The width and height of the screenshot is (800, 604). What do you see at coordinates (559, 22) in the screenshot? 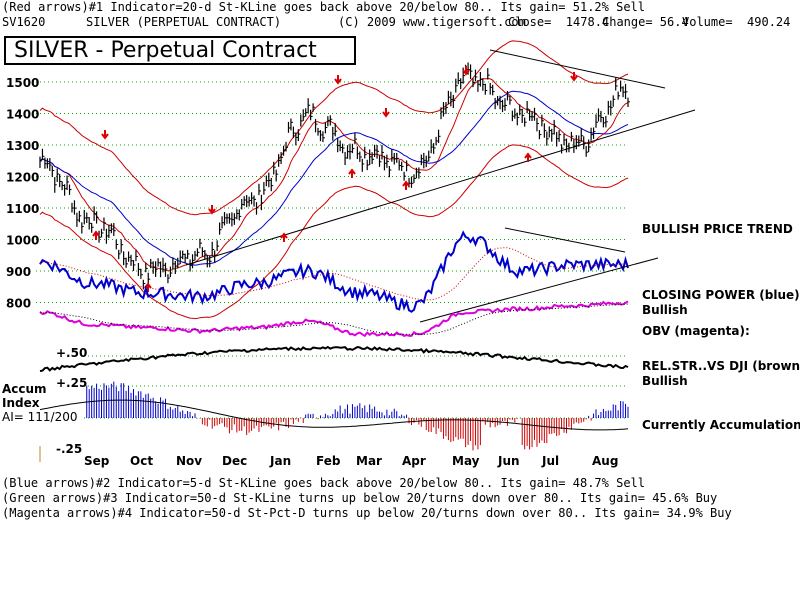
I see `header-close: Close= 1478.4` at bounding box center [559, 22].